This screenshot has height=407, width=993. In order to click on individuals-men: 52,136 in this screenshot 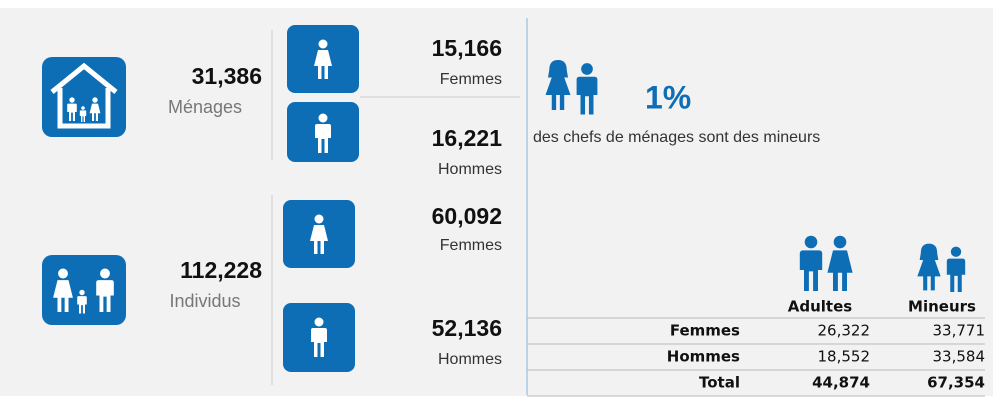, I will do `click(467, 328)`.